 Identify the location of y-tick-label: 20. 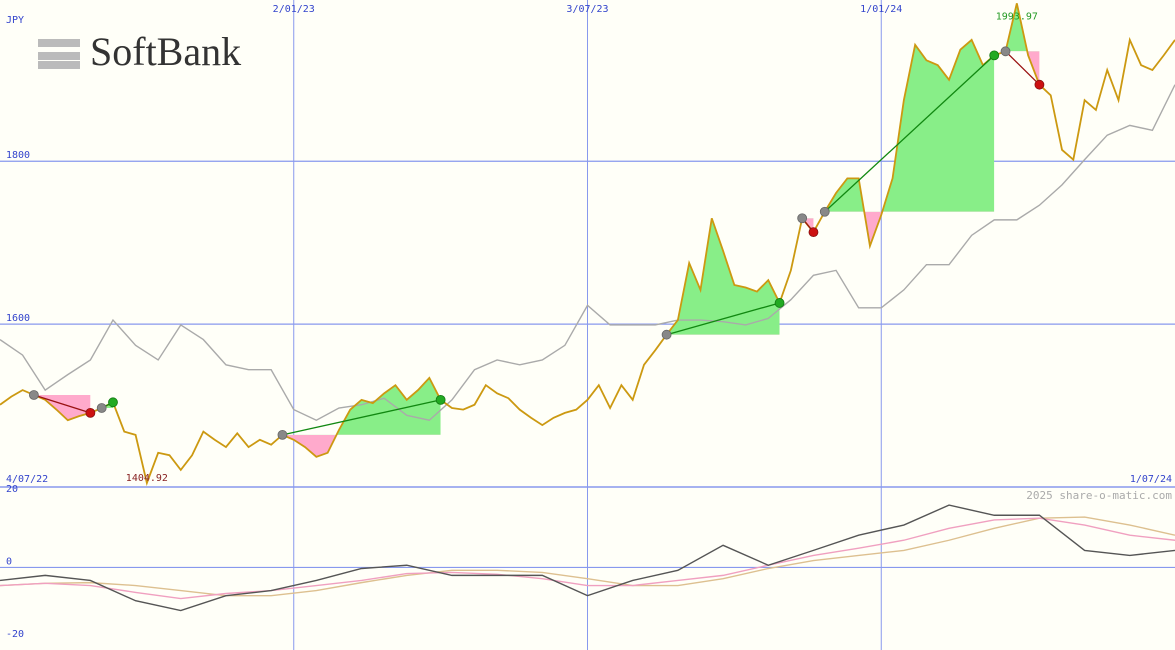
(12, 489).